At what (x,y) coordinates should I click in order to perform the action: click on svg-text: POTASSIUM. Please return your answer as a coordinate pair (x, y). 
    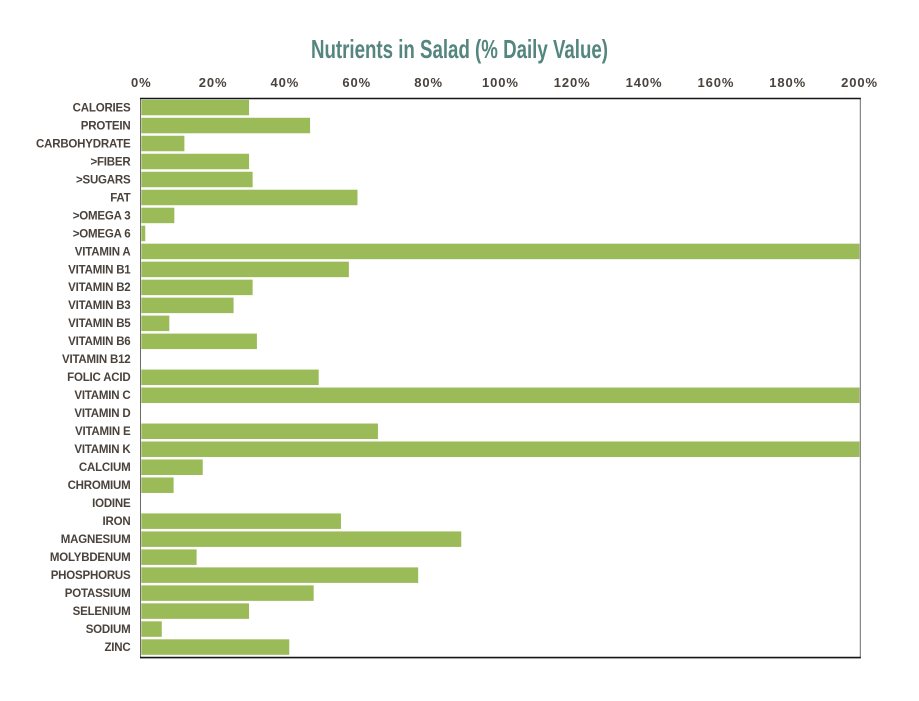
    Looking at the image, I should click on (98, 594).